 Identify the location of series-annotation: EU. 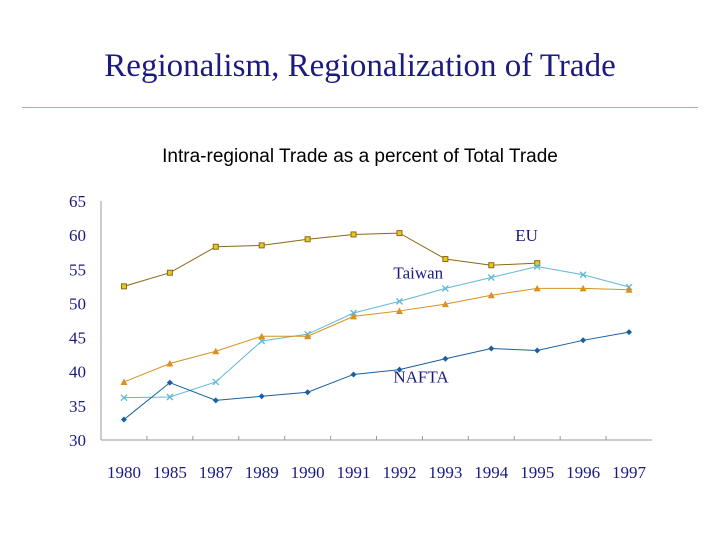
(526, 235).